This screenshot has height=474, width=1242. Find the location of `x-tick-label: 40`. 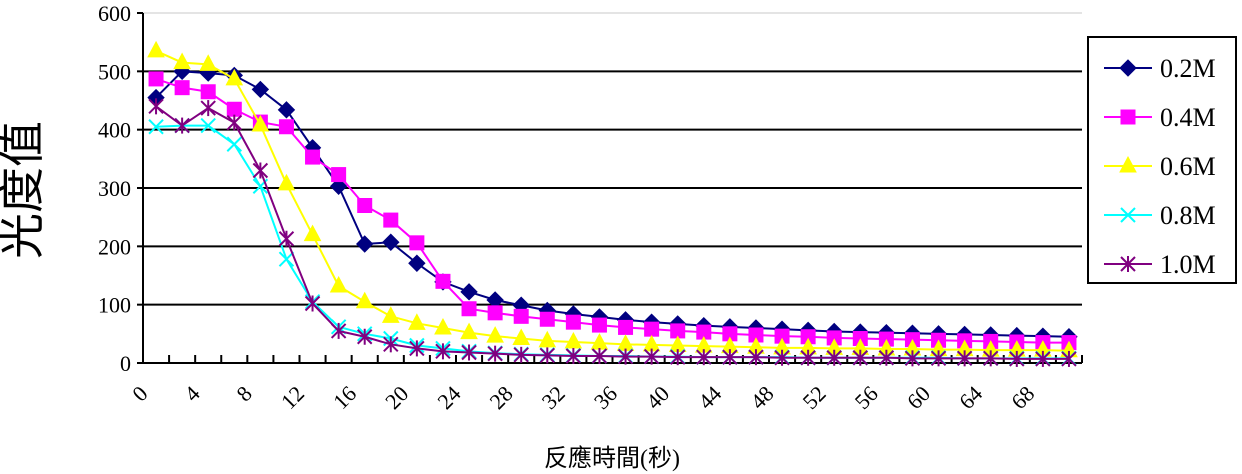

x-tick-label: 40 is located at coordinates (657, 397).